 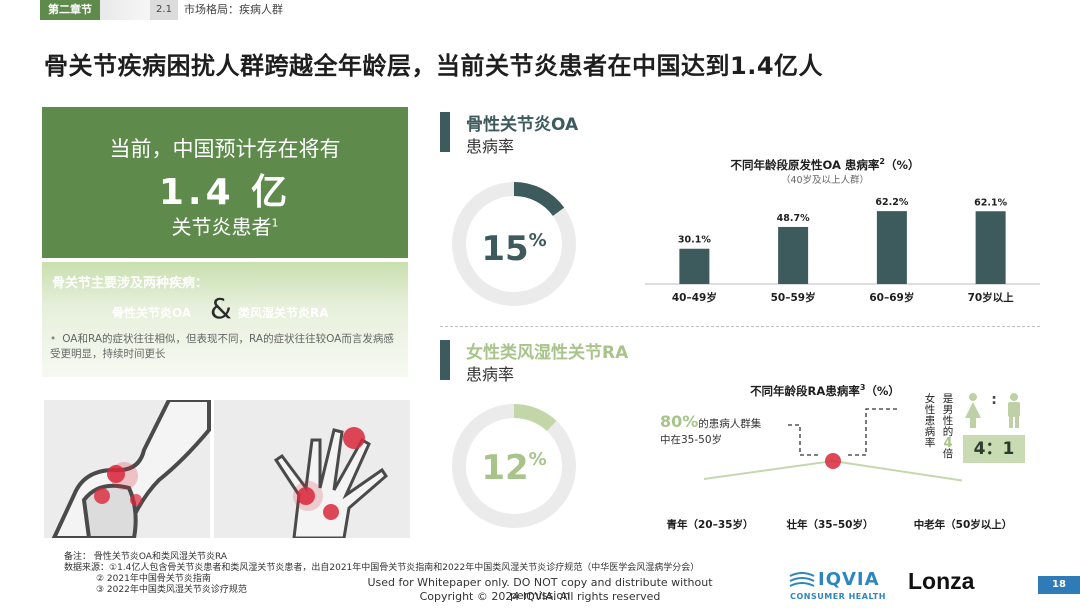 I want to click on footnote-note: 备注： 骨性关节炎OA和类风湿关节炎RA, so click(x=145, y=557).